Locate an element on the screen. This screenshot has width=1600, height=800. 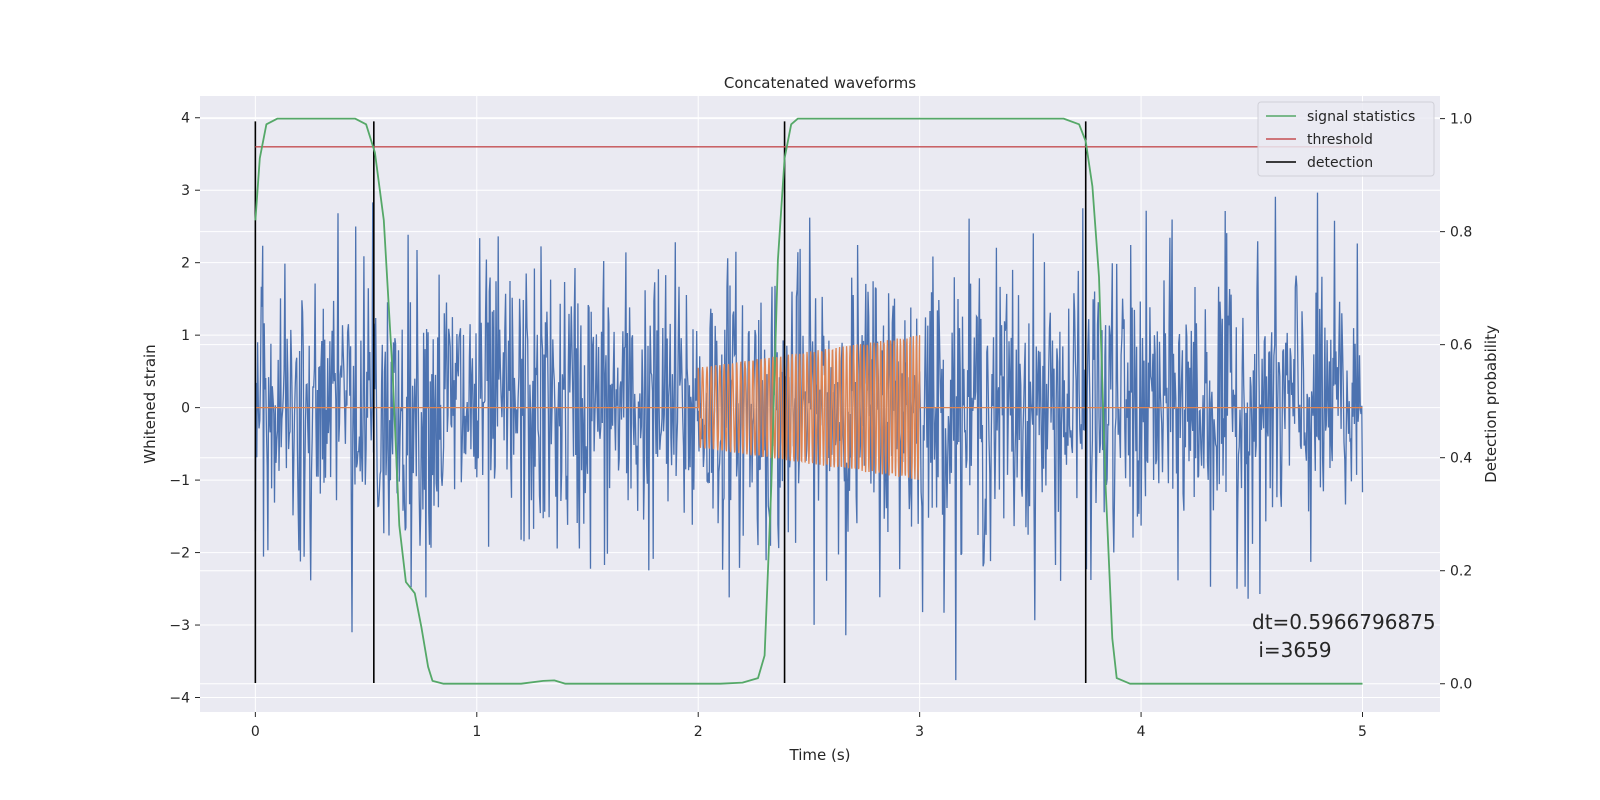
annotation-dt: dt=0.5966796875 is located at coordinates (1344, 622).